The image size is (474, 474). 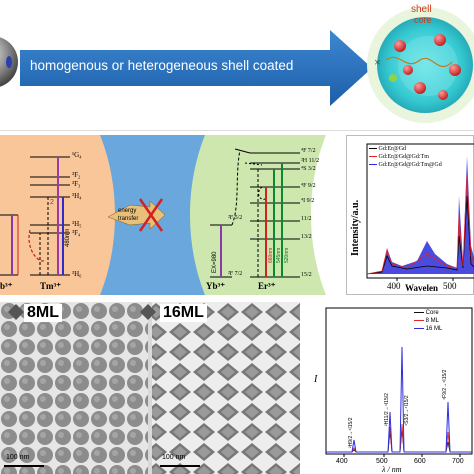 What do you see at coordinates (43, 313) in the screenshot?
I see `tem-label-8ml: 8ML` at bounding box center [43, 313].